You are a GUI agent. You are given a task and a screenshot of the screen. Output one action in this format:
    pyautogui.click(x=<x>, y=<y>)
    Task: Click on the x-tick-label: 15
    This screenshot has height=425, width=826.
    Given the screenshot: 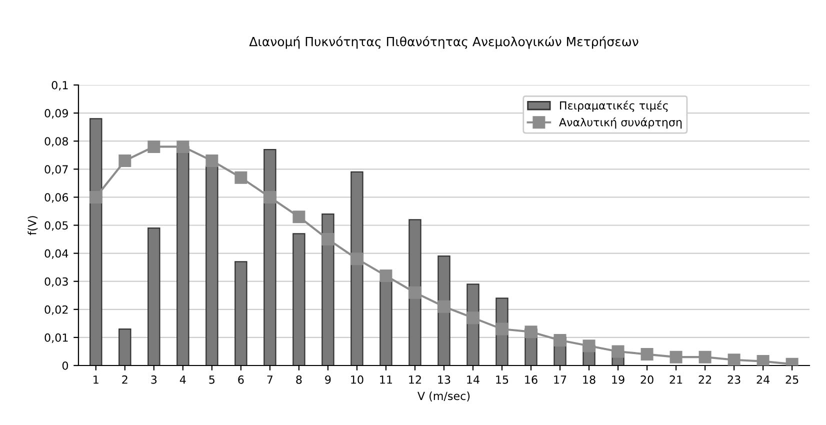 What is the action you would take?
    pyautogui.click(x=502, y=380)
    